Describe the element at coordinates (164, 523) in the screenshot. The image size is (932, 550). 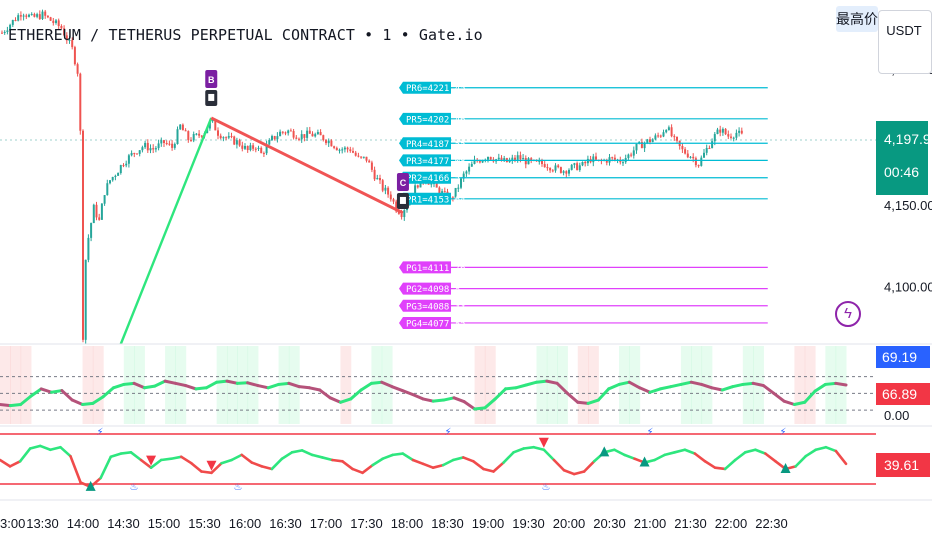
I see `time-axis-label: 15:00` at that location.